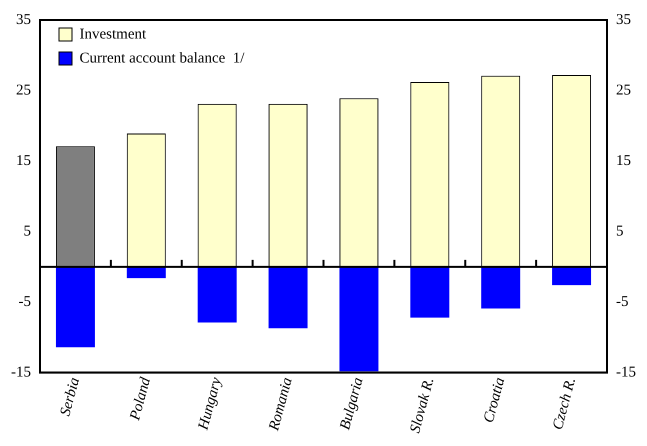 This screenshot has width=647, height=446. I want to click on y2-tick-label: 25, so click(624, 90).